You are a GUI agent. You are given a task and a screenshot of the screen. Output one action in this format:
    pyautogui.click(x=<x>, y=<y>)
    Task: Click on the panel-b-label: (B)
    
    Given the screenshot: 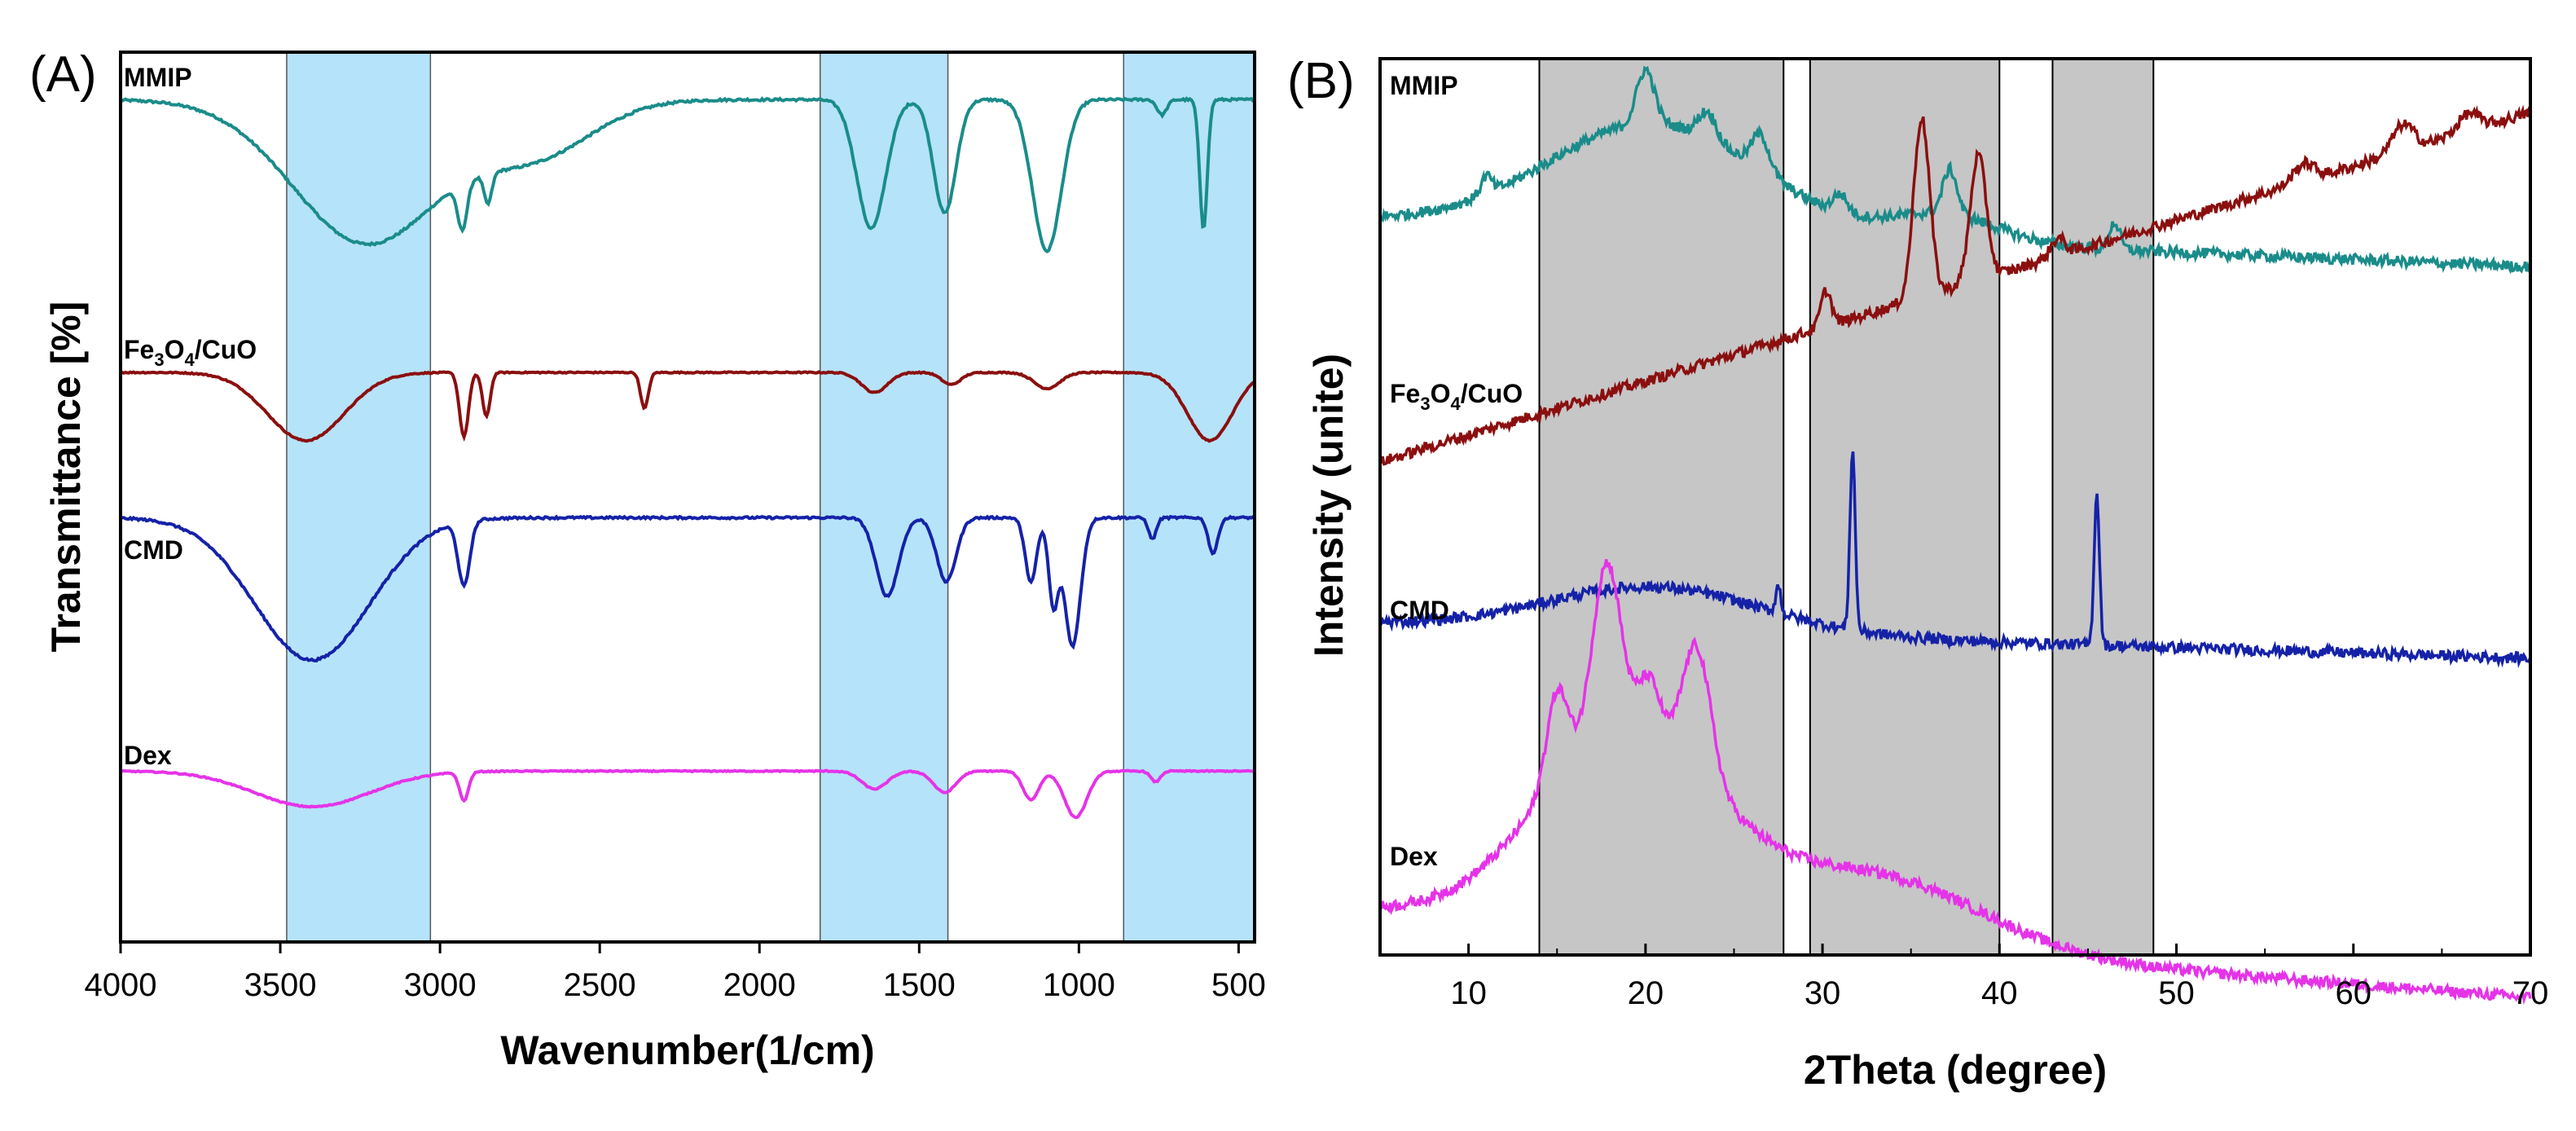 What is the action you would take?
    pyautogui.click(x=1321, y=81)
    